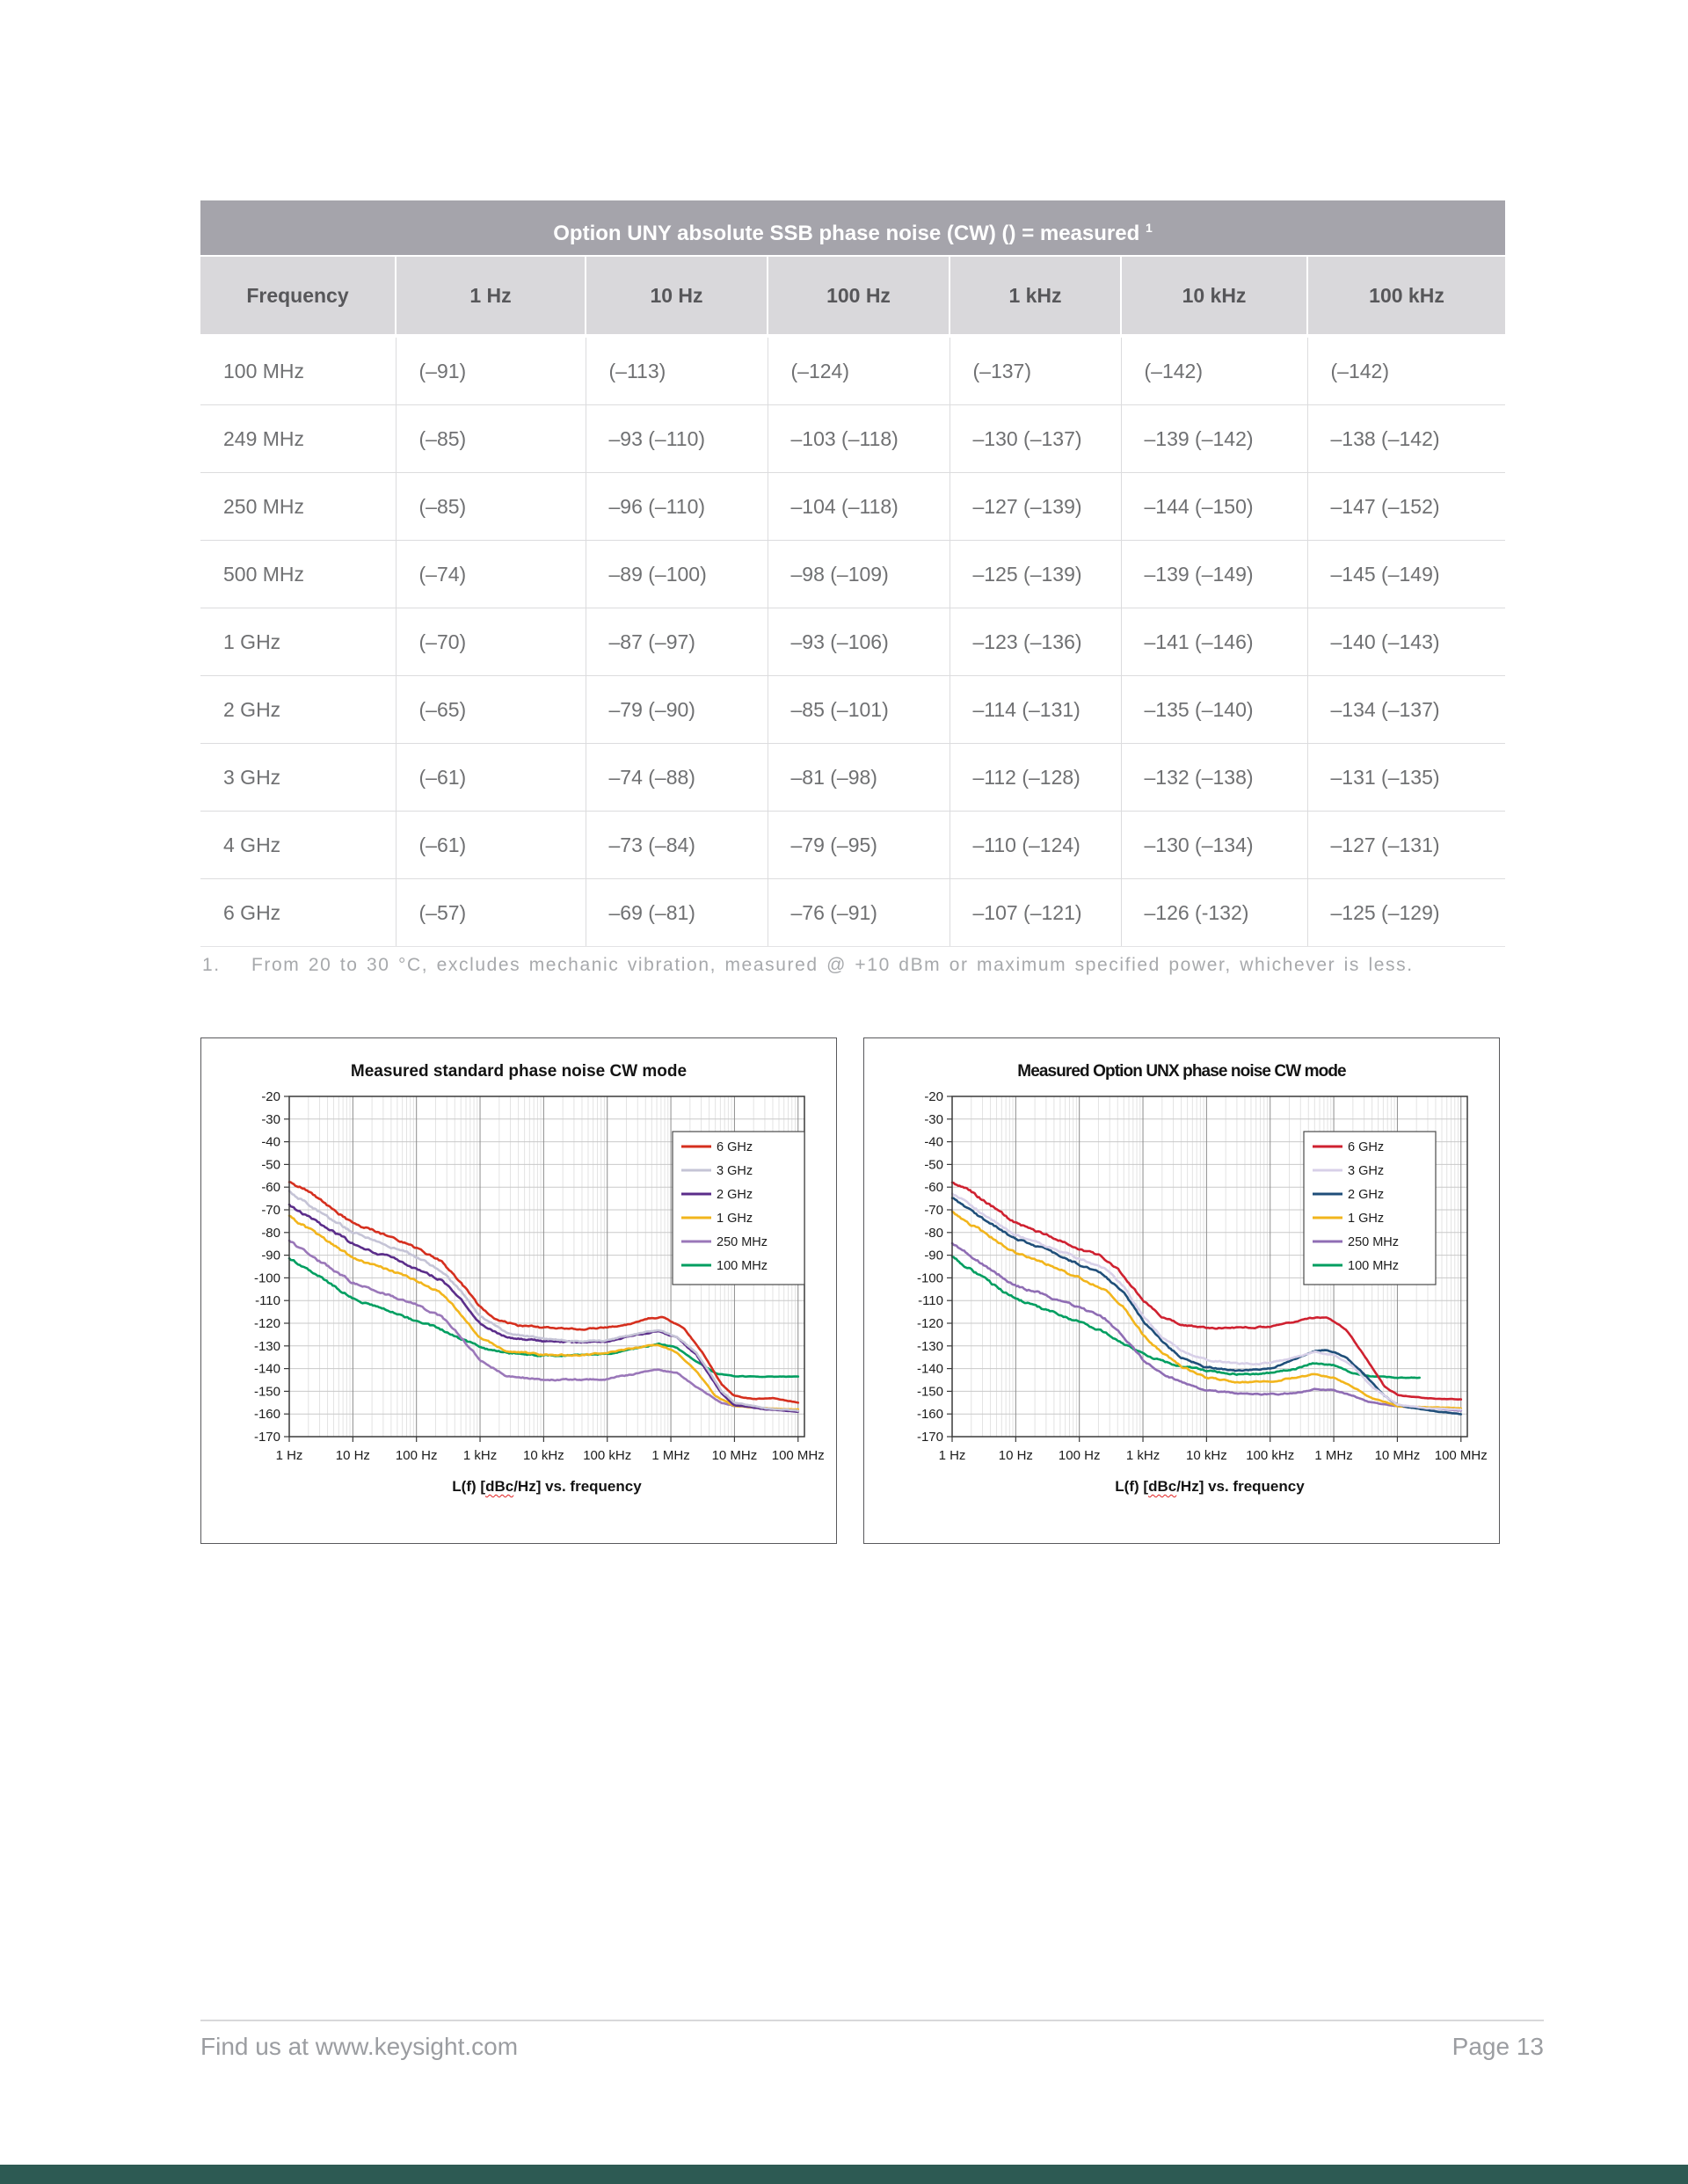  I want to click on svg-text: -90, so click(270, 1256).